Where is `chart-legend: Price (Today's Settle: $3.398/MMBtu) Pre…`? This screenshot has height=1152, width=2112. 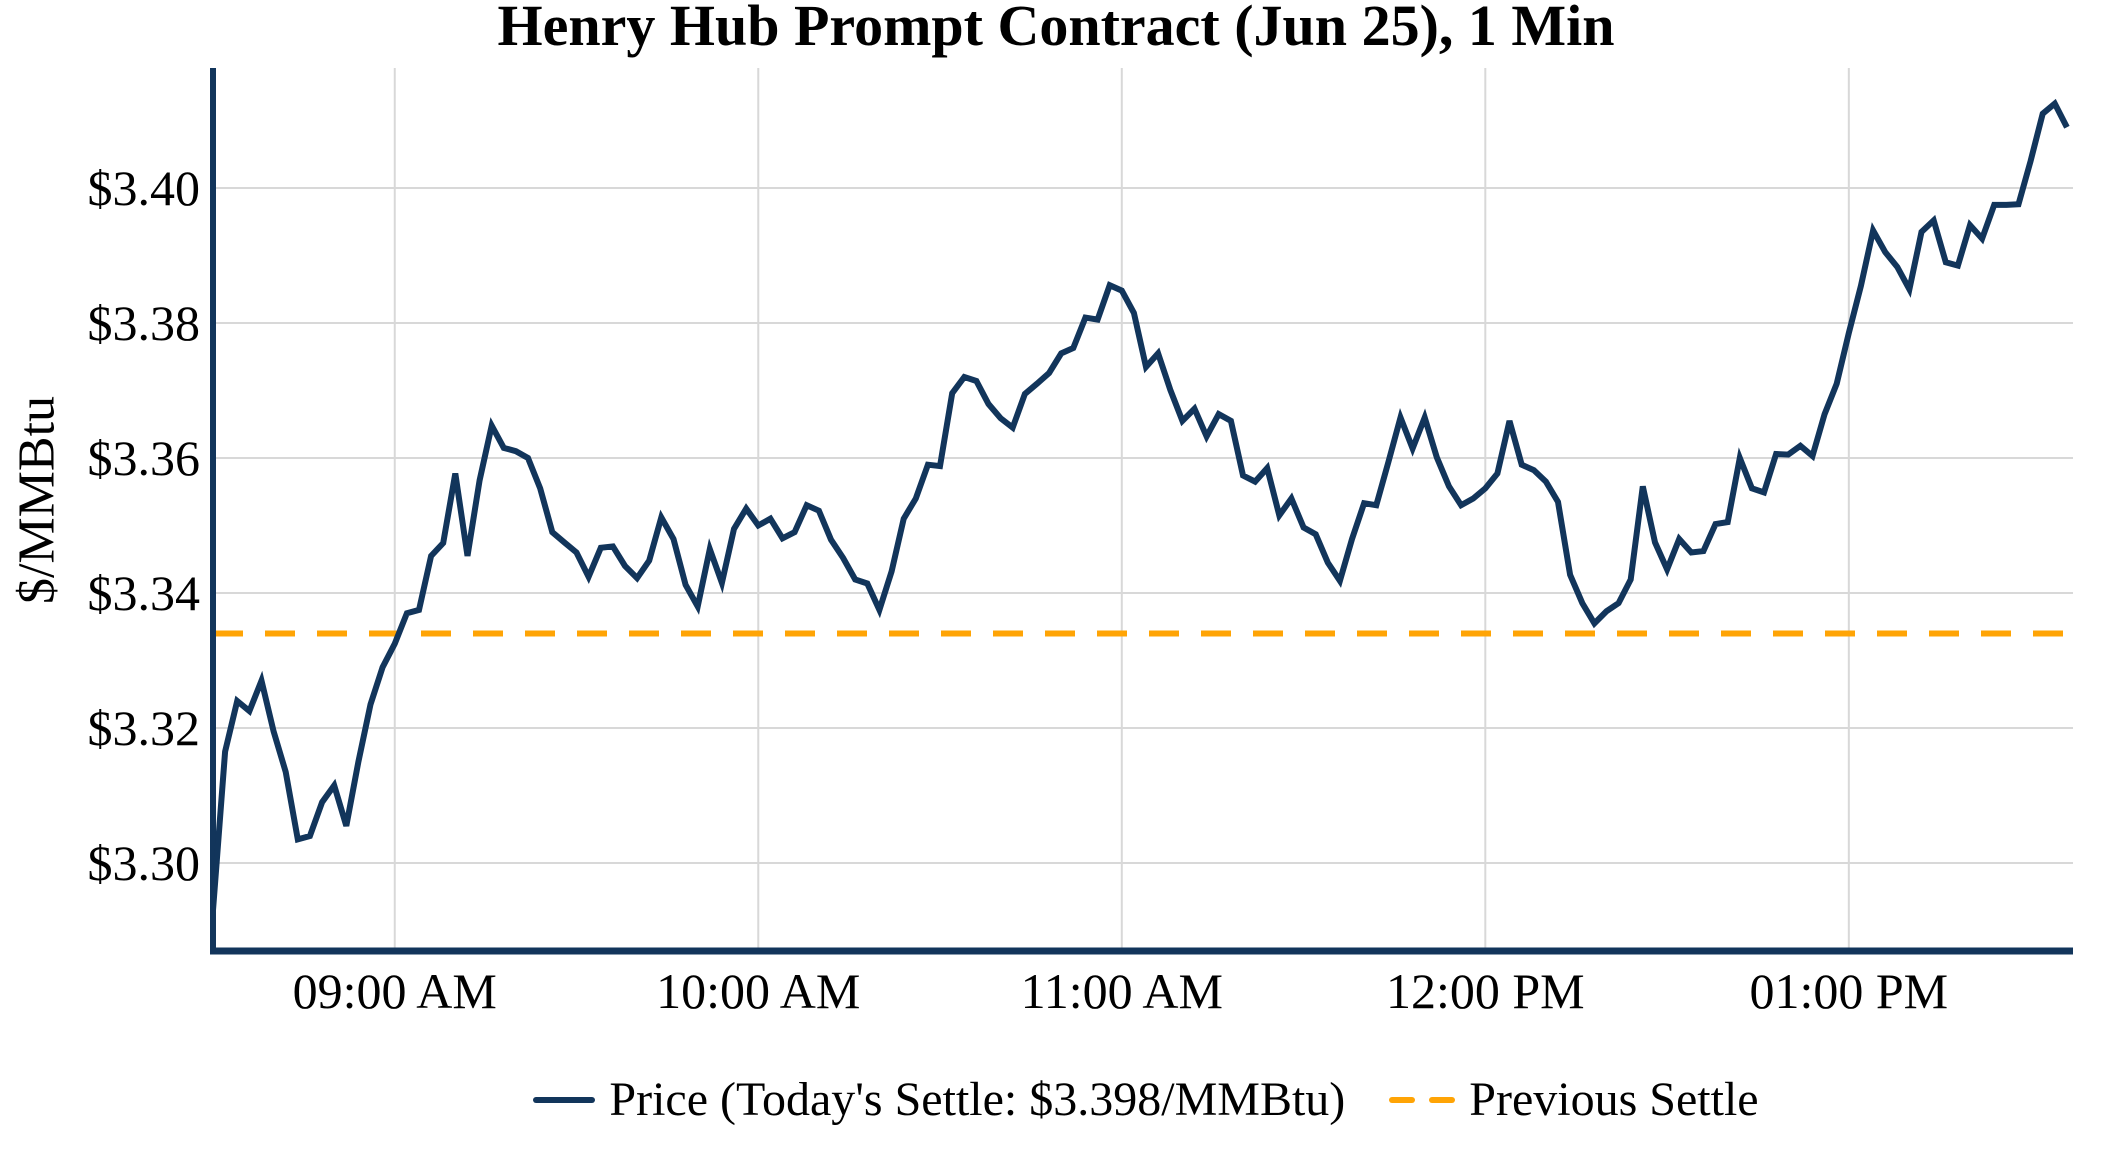
chart-legend: Price (Today's Settle: $3.398/MMBtu) Pre… is located at coordinates (1101, 1099).